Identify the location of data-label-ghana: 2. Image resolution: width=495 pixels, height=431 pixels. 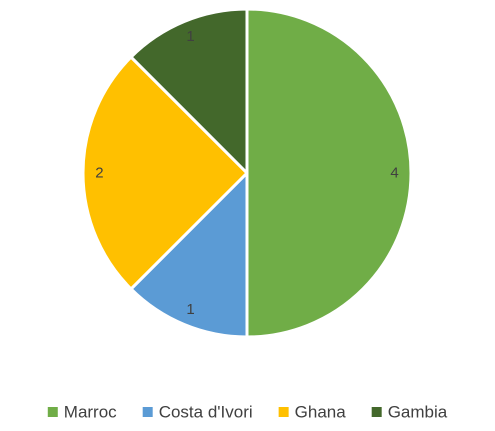
(99, 173).